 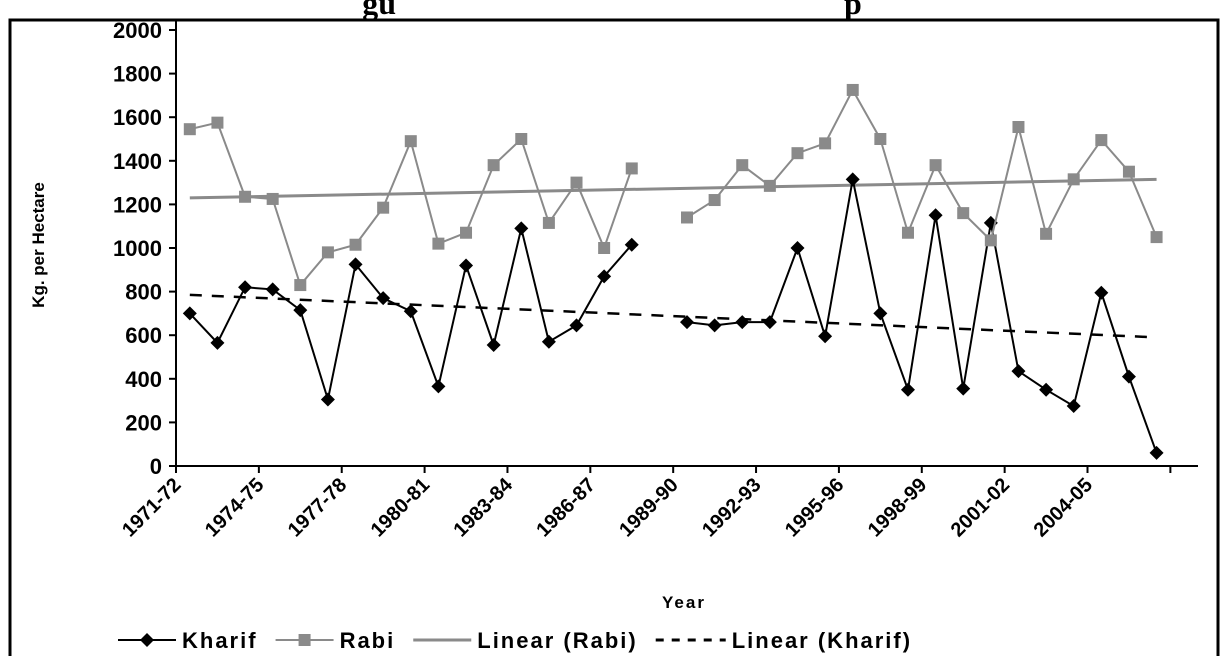 I want to click on x-tick-label: 1974-75, so click(x=234, y=507).